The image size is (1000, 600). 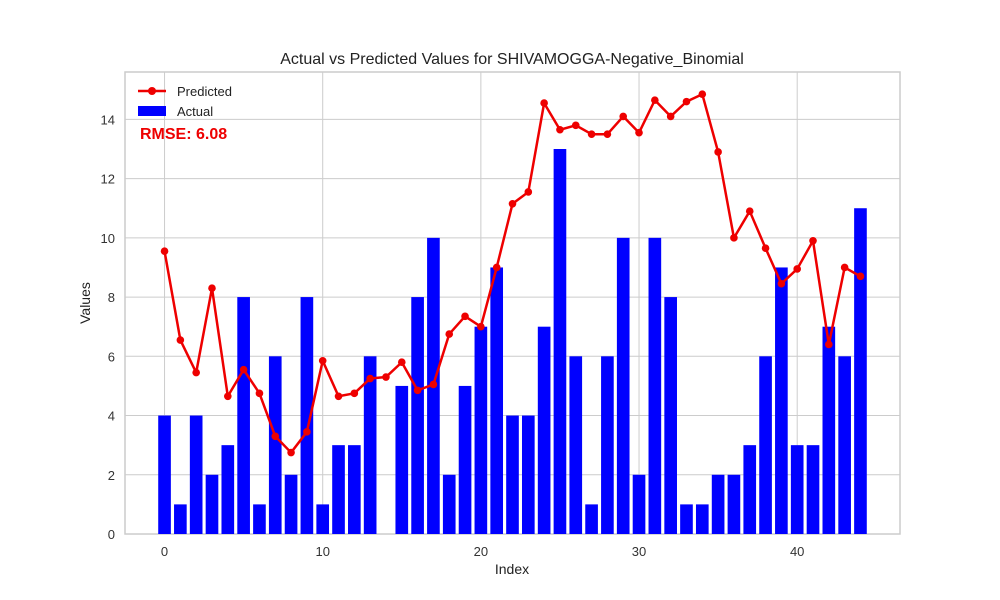 I want to click on legend-actual-swatch, so click(x=152, y=111).